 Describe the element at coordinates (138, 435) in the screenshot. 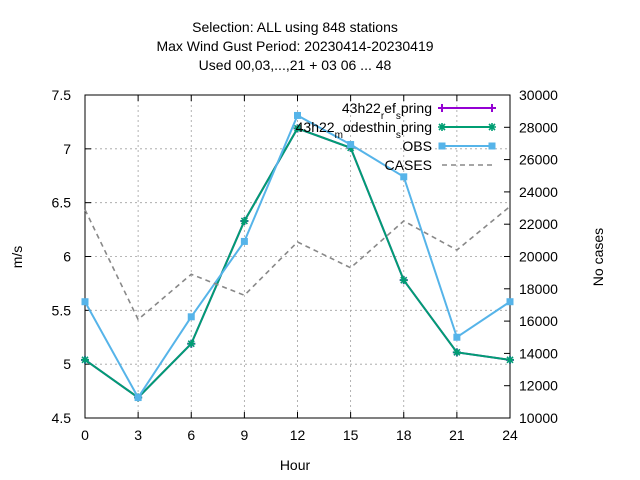

I see `x-tick-label: 3` at that location.